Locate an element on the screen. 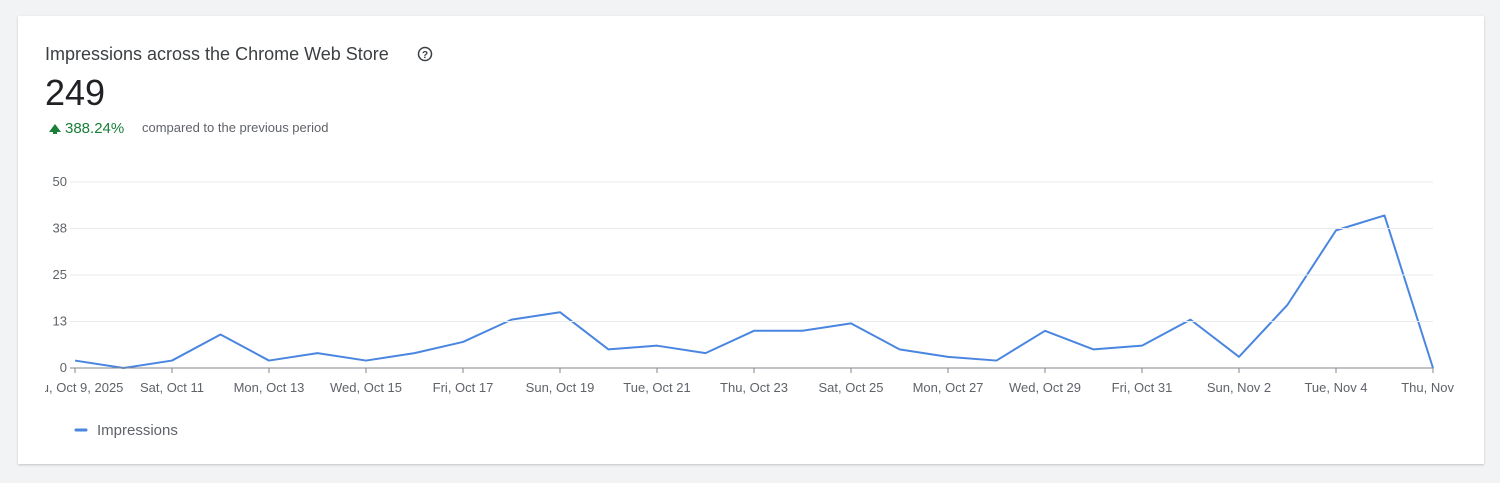 The height and width of the screenshot is (483, 1500). total-value: 249 is located at coordinates (75, 92).